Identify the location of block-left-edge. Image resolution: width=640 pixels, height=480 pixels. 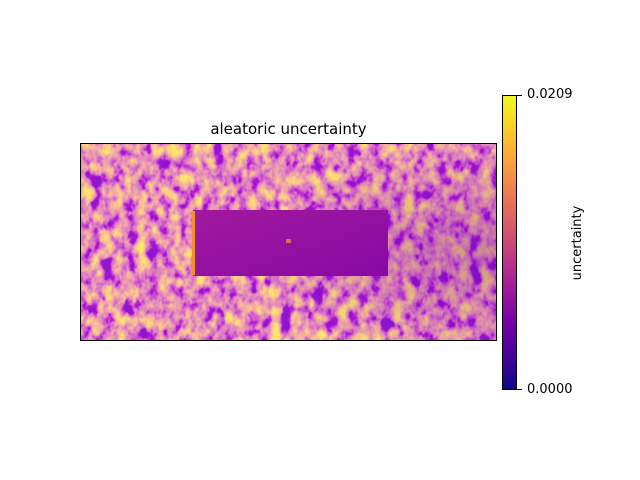
(193, 243).